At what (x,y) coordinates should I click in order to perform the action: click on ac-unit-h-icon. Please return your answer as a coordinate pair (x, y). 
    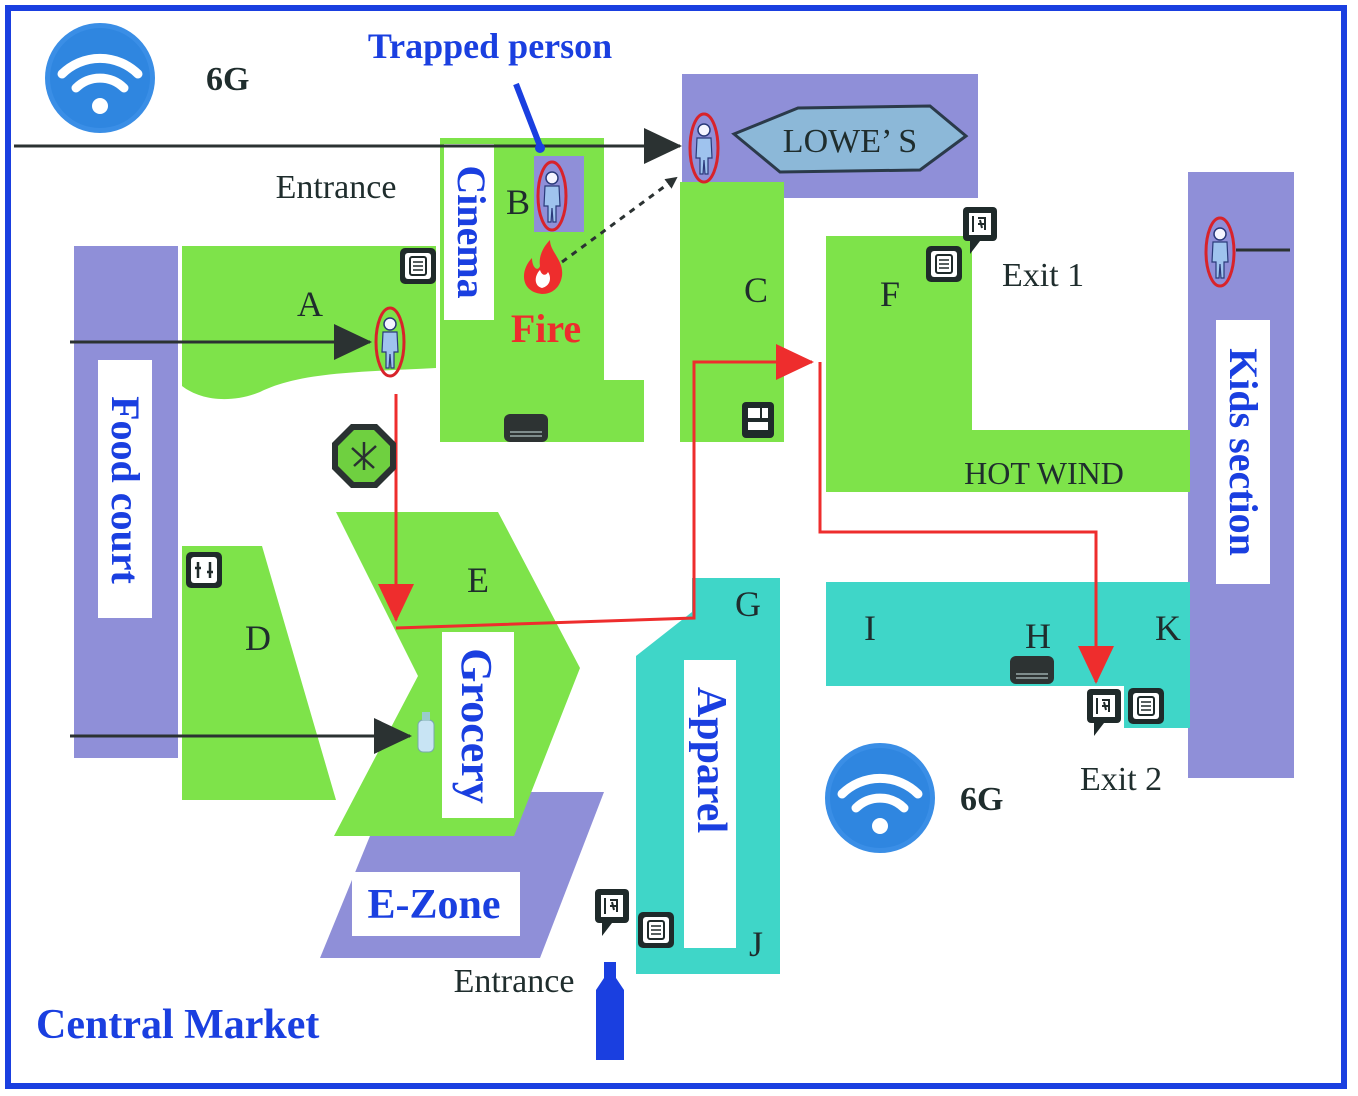
    Looking at the image, I should click on (1032, 670).